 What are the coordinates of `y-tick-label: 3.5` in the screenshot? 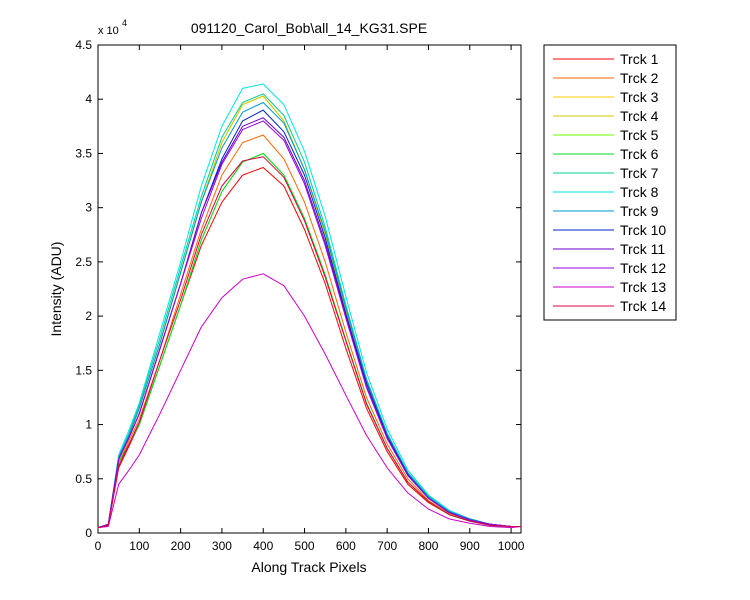 It's located at (83, 153).